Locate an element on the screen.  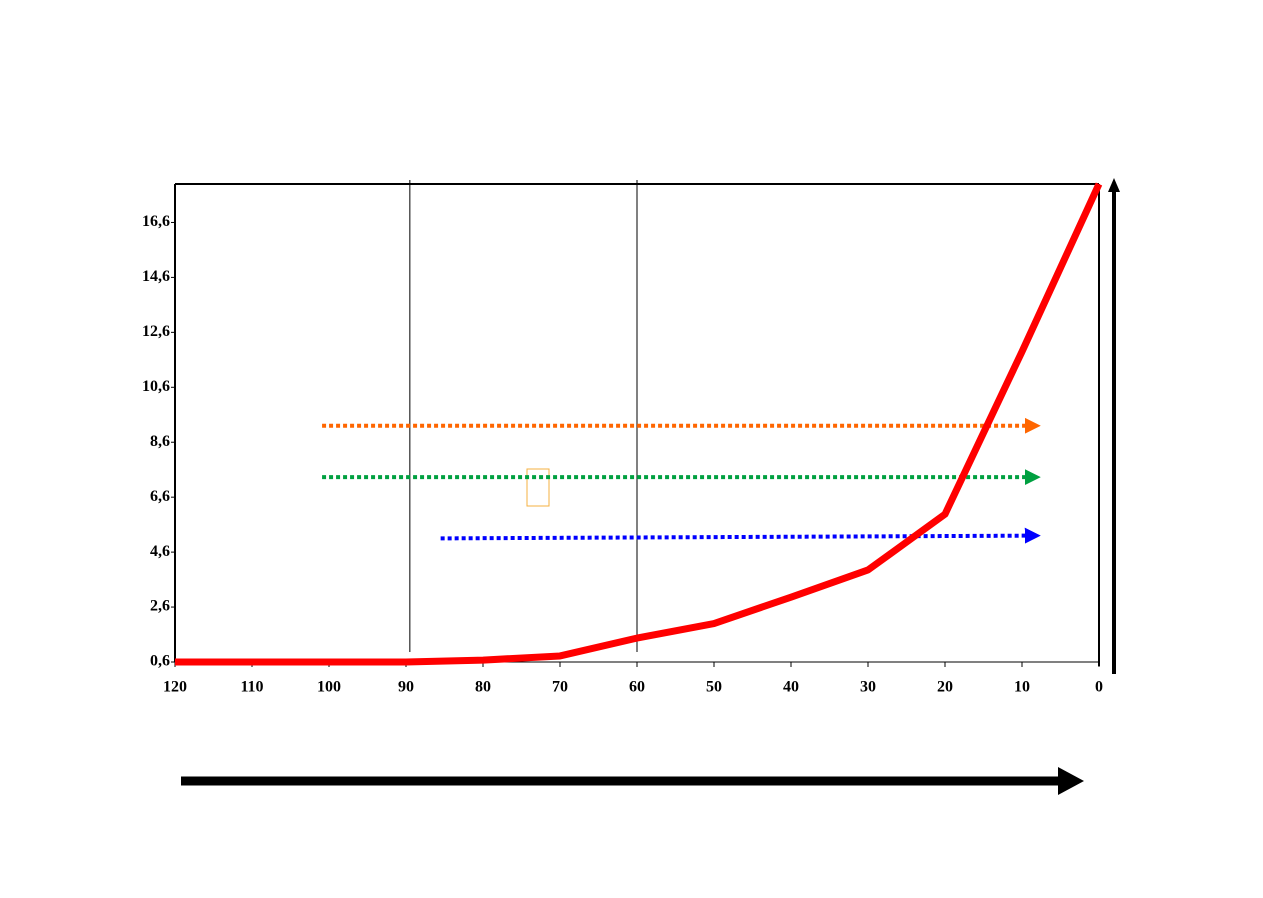
y-tick-label: 10,6 is located at coordinates (156, 386).